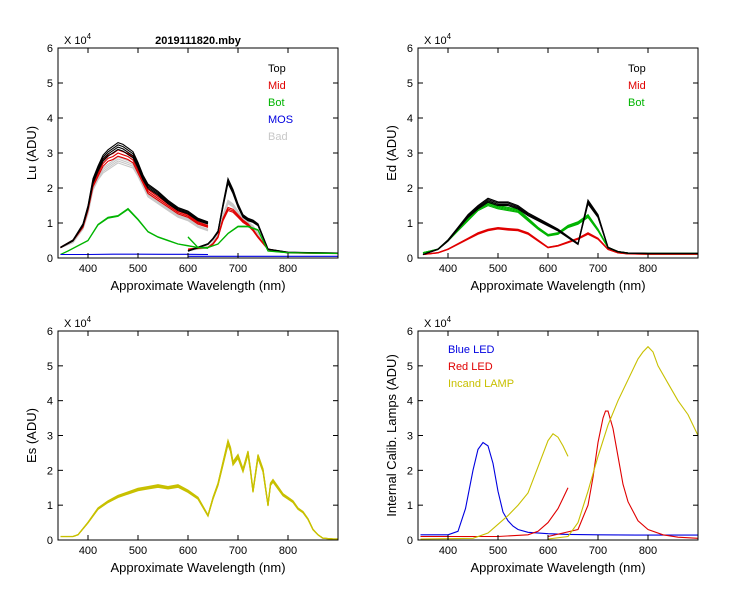 This screenshot has height=600, width=750. I want to click on series-line-mid, so click(560, 240).